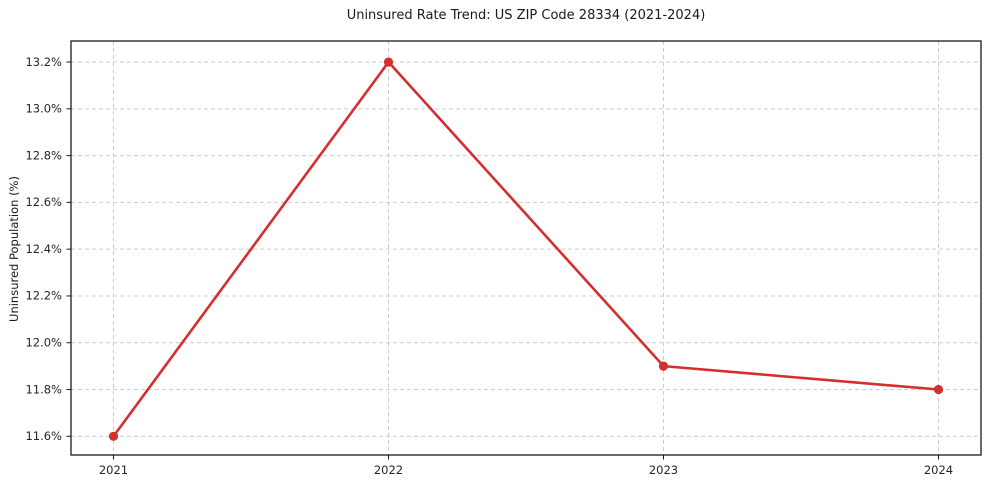  Describe the element at coordinates (14, 249) in the screenshot. I see `y-axis-title: Uninsured Population (%)` at that location.